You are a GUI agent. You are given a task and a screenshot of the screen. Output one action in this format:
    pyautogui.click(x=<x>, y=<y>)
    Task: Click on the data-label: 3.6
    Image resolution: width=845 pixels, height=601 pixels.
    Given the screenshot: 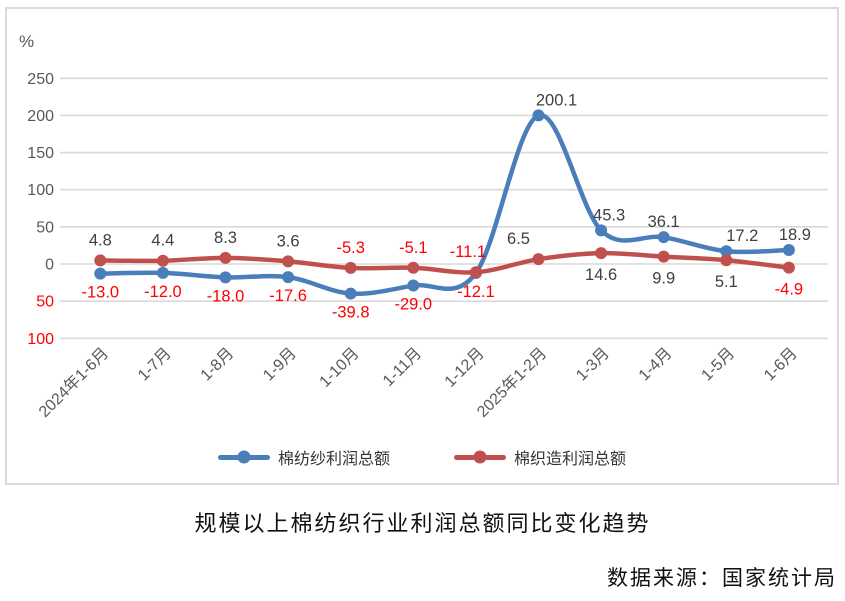 What is the action you would take?
    pyautogui.click(x=288, y=241)
    